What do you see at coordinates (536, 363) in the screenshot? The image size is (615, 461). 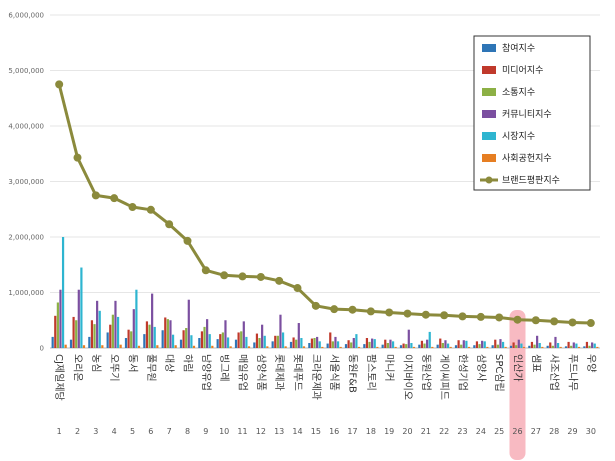 I see `category-label: 샘표` at bounding box center [536, 363].